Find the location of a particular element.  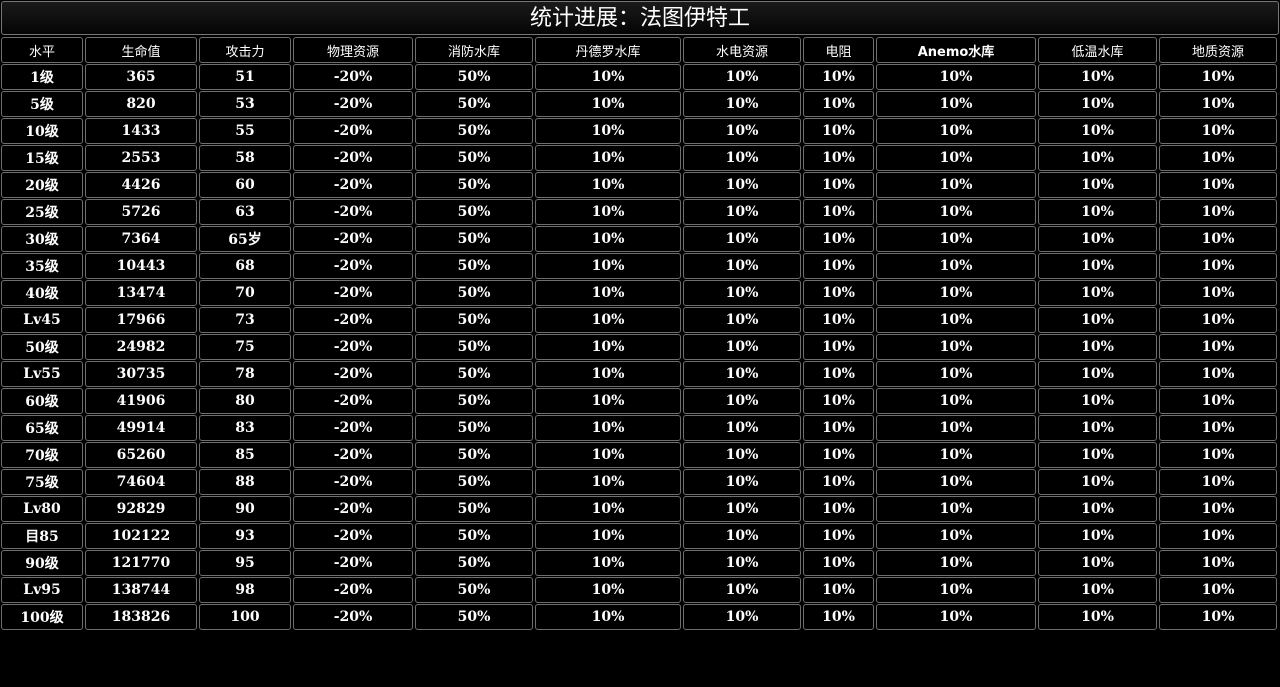

cell-atk: 51 is located at coordinates (245, 77).